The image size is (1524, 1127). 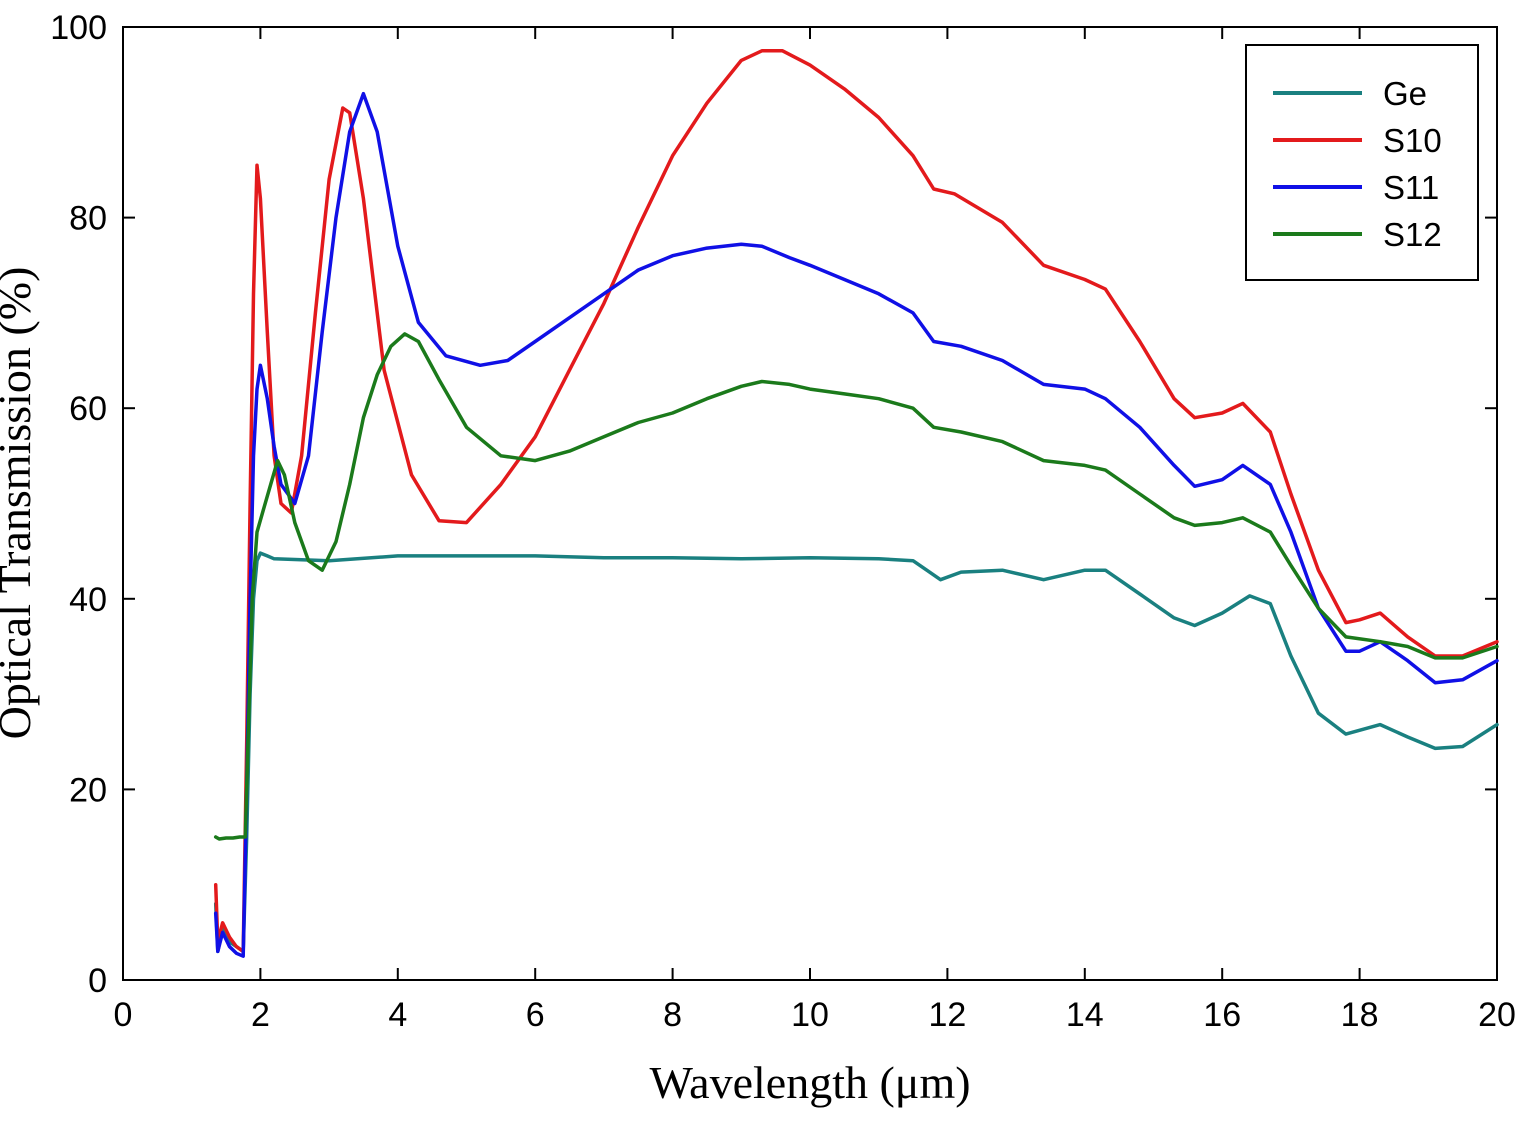 I want to click on legend-box, so click(x=1362, y=162).